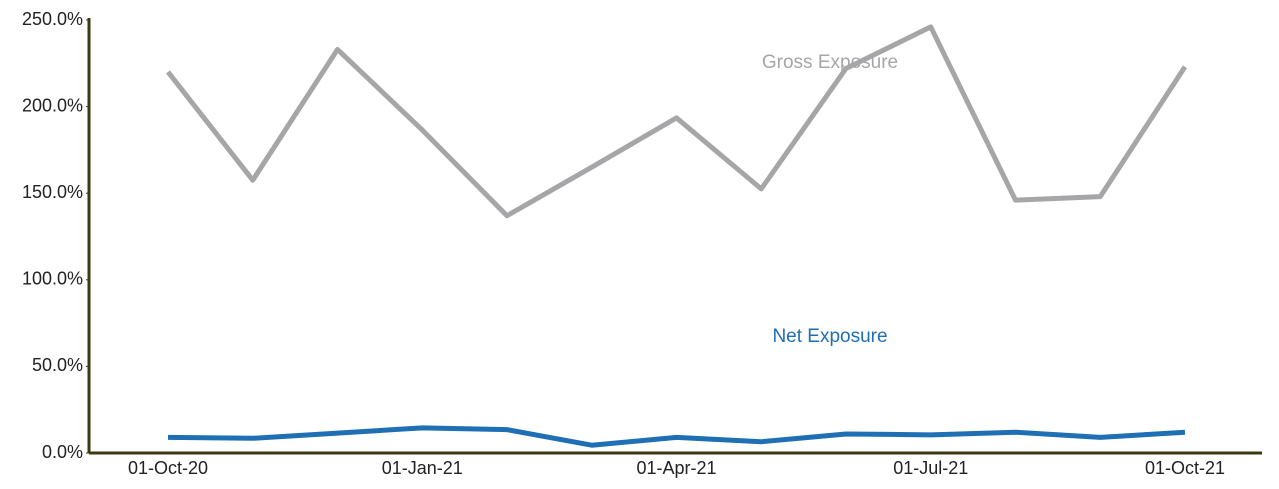  Describe the element at coordinates (52, 192) in the screenshot. I see `y-tick-label: 150.0%` at that location.